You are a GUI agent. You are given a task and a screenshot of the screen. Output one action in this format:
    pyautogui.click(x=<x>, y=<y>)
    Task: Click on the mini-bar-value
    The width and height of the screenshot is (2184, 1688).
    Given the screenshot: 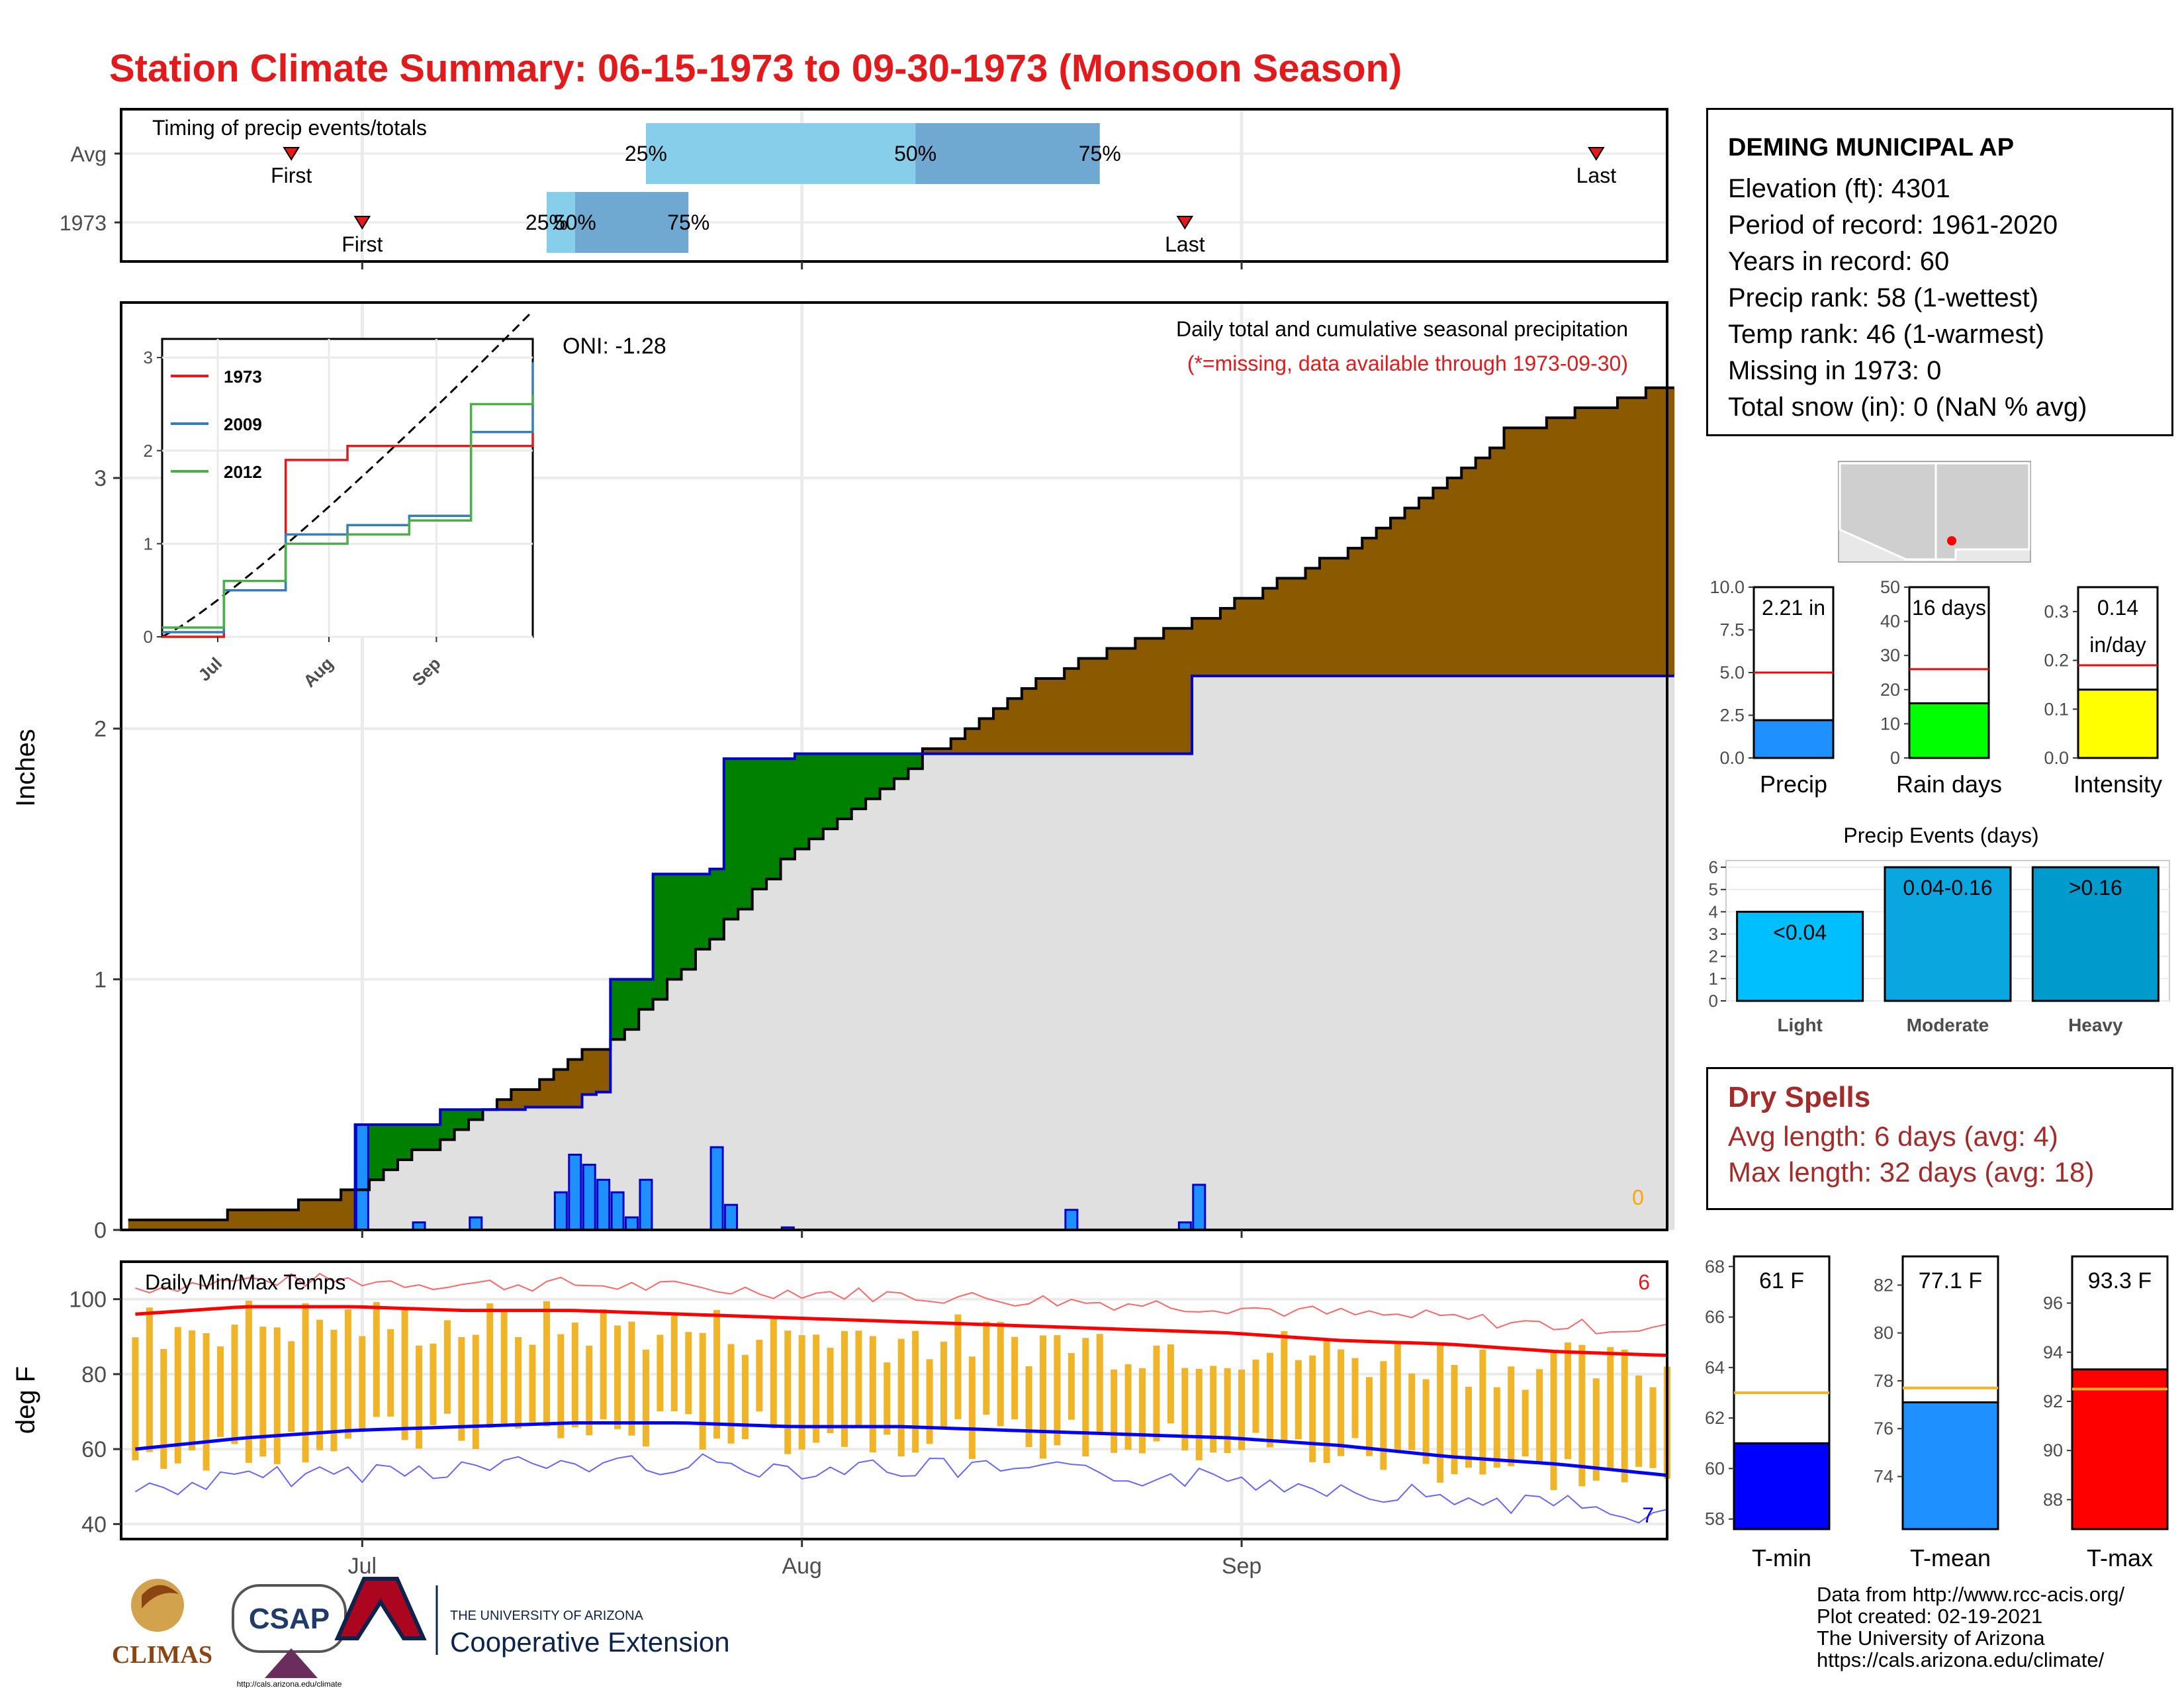 What is the action you would take?
    pyautogui.click(x=2118, y=723)
    